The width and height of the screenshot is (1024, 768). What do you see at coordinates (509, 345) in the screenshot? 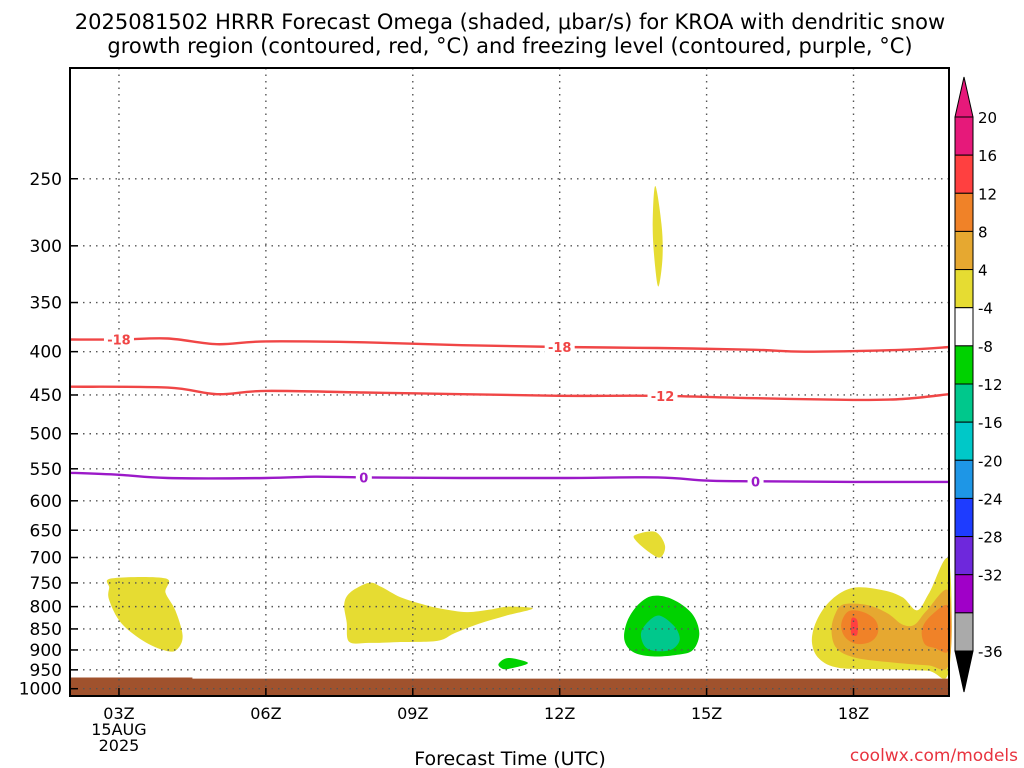
I see `contour-line--18` at bounding box center [509, 345].